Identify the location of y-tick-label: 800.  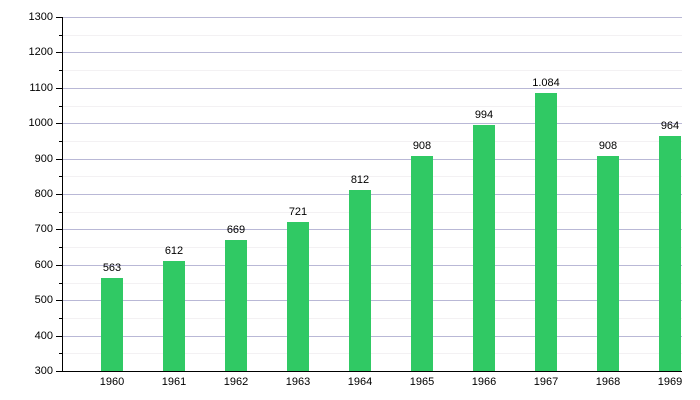
(43, 194).